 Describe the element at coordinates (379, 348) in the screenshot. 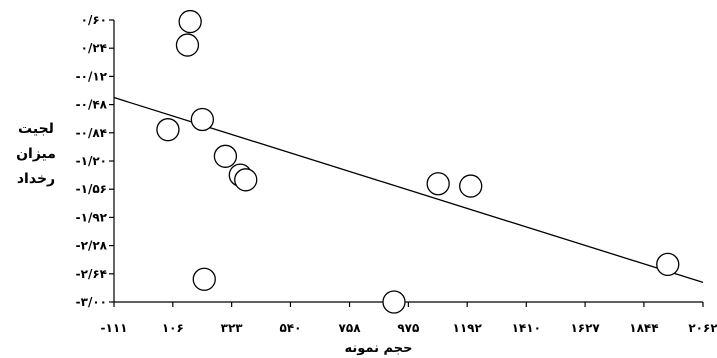

I see `x-axis-title: حجم نمونه` at that location.